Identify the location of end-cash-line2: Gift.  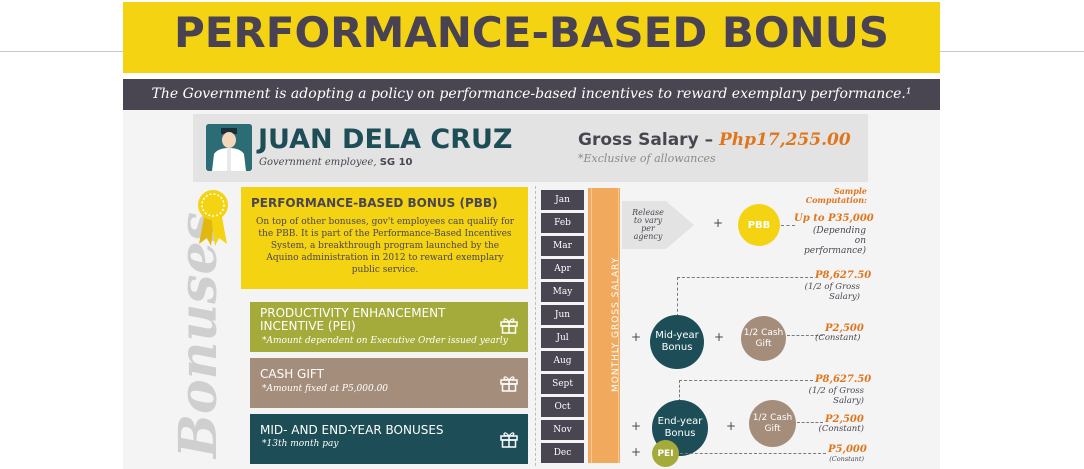
(772, 428).